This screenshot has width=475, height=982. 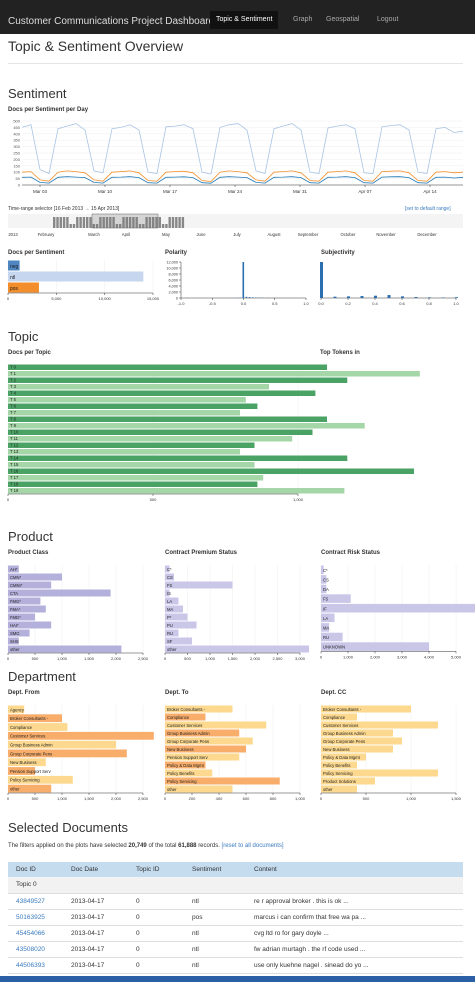 I want to click on bar-cmni-, so click(x=30, y=585).